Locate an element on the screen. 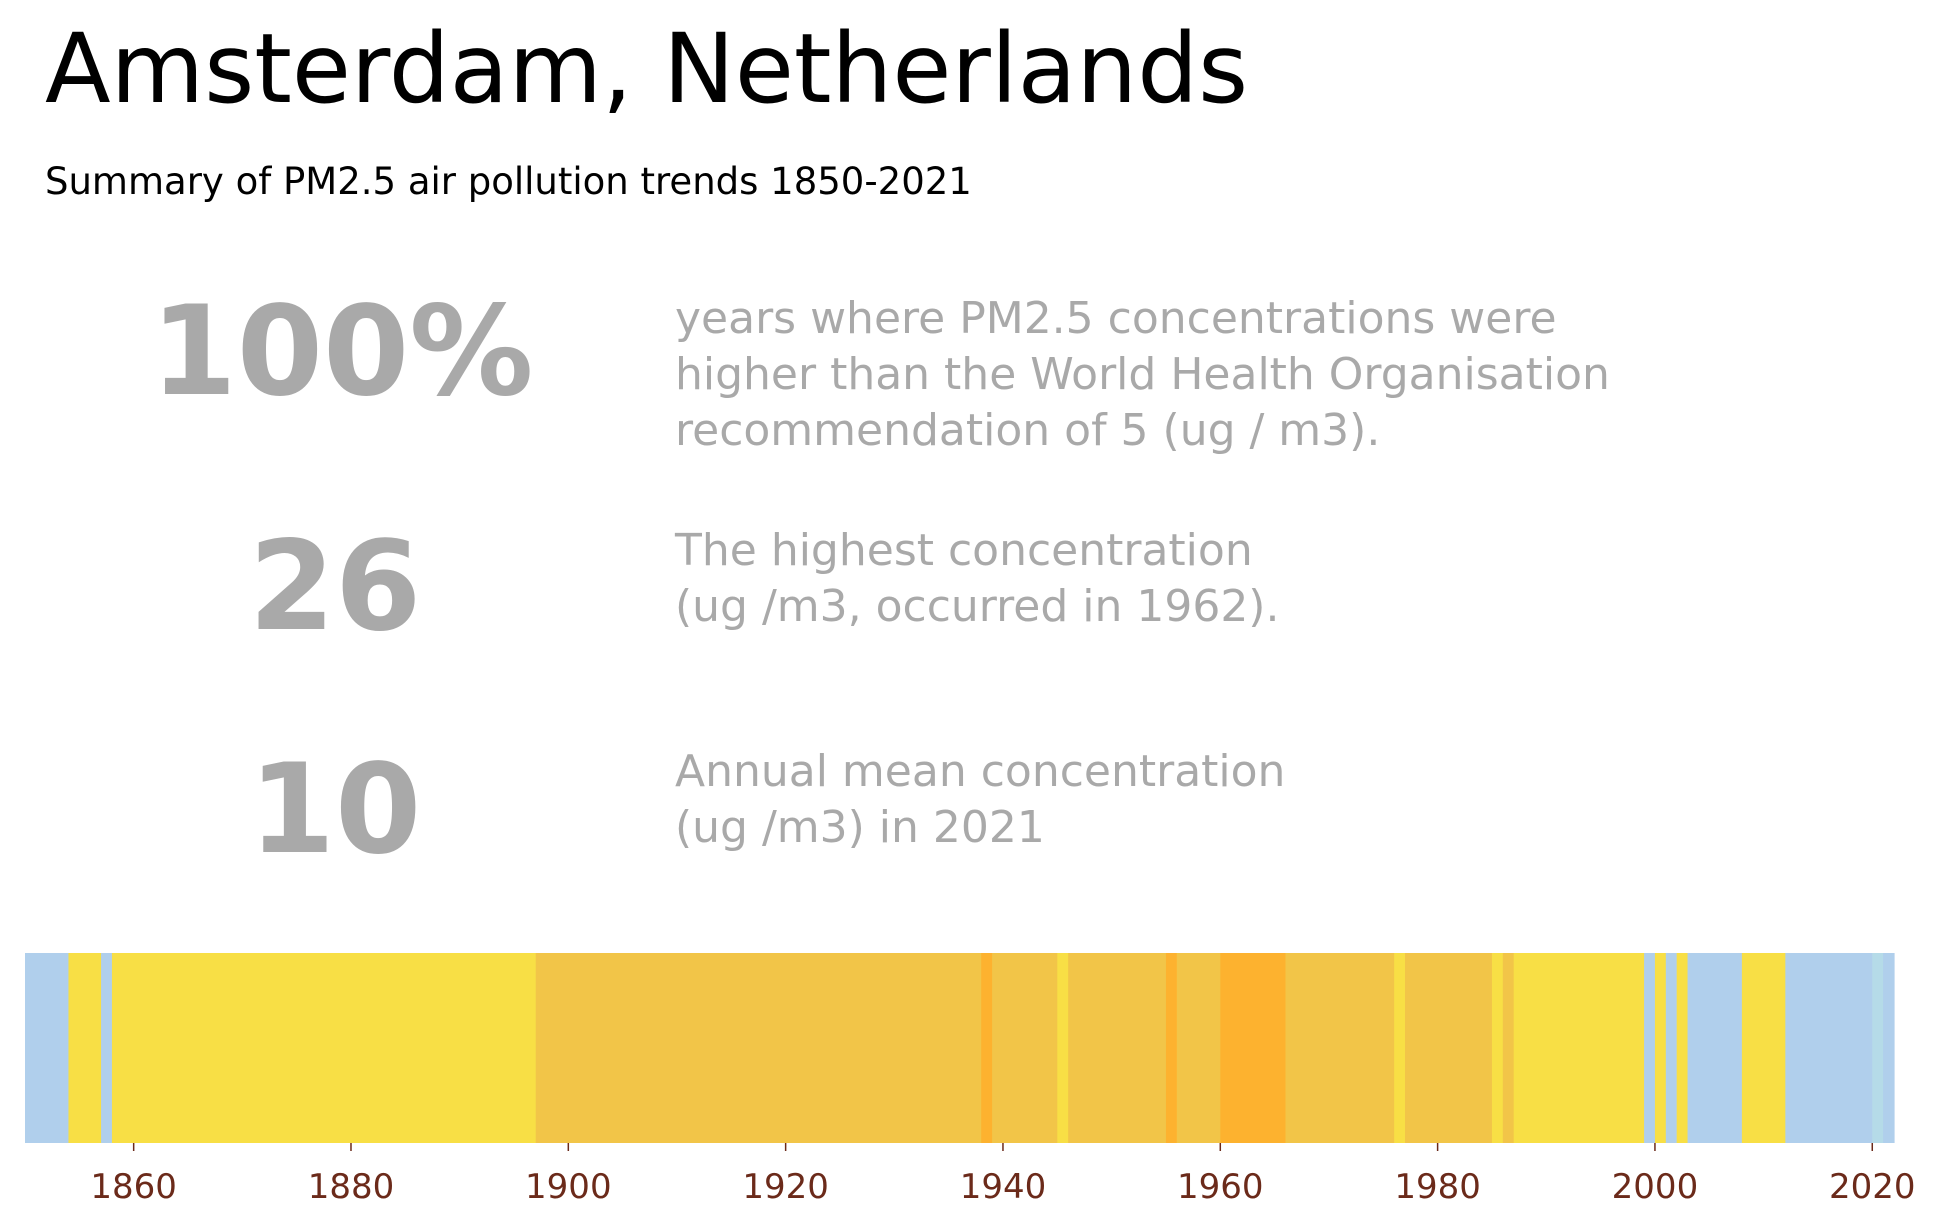 This screenshot has height=1224, width=1938. stat-description-line: years where PM2.5 concentrations were is located at coordinates (1116, 318).